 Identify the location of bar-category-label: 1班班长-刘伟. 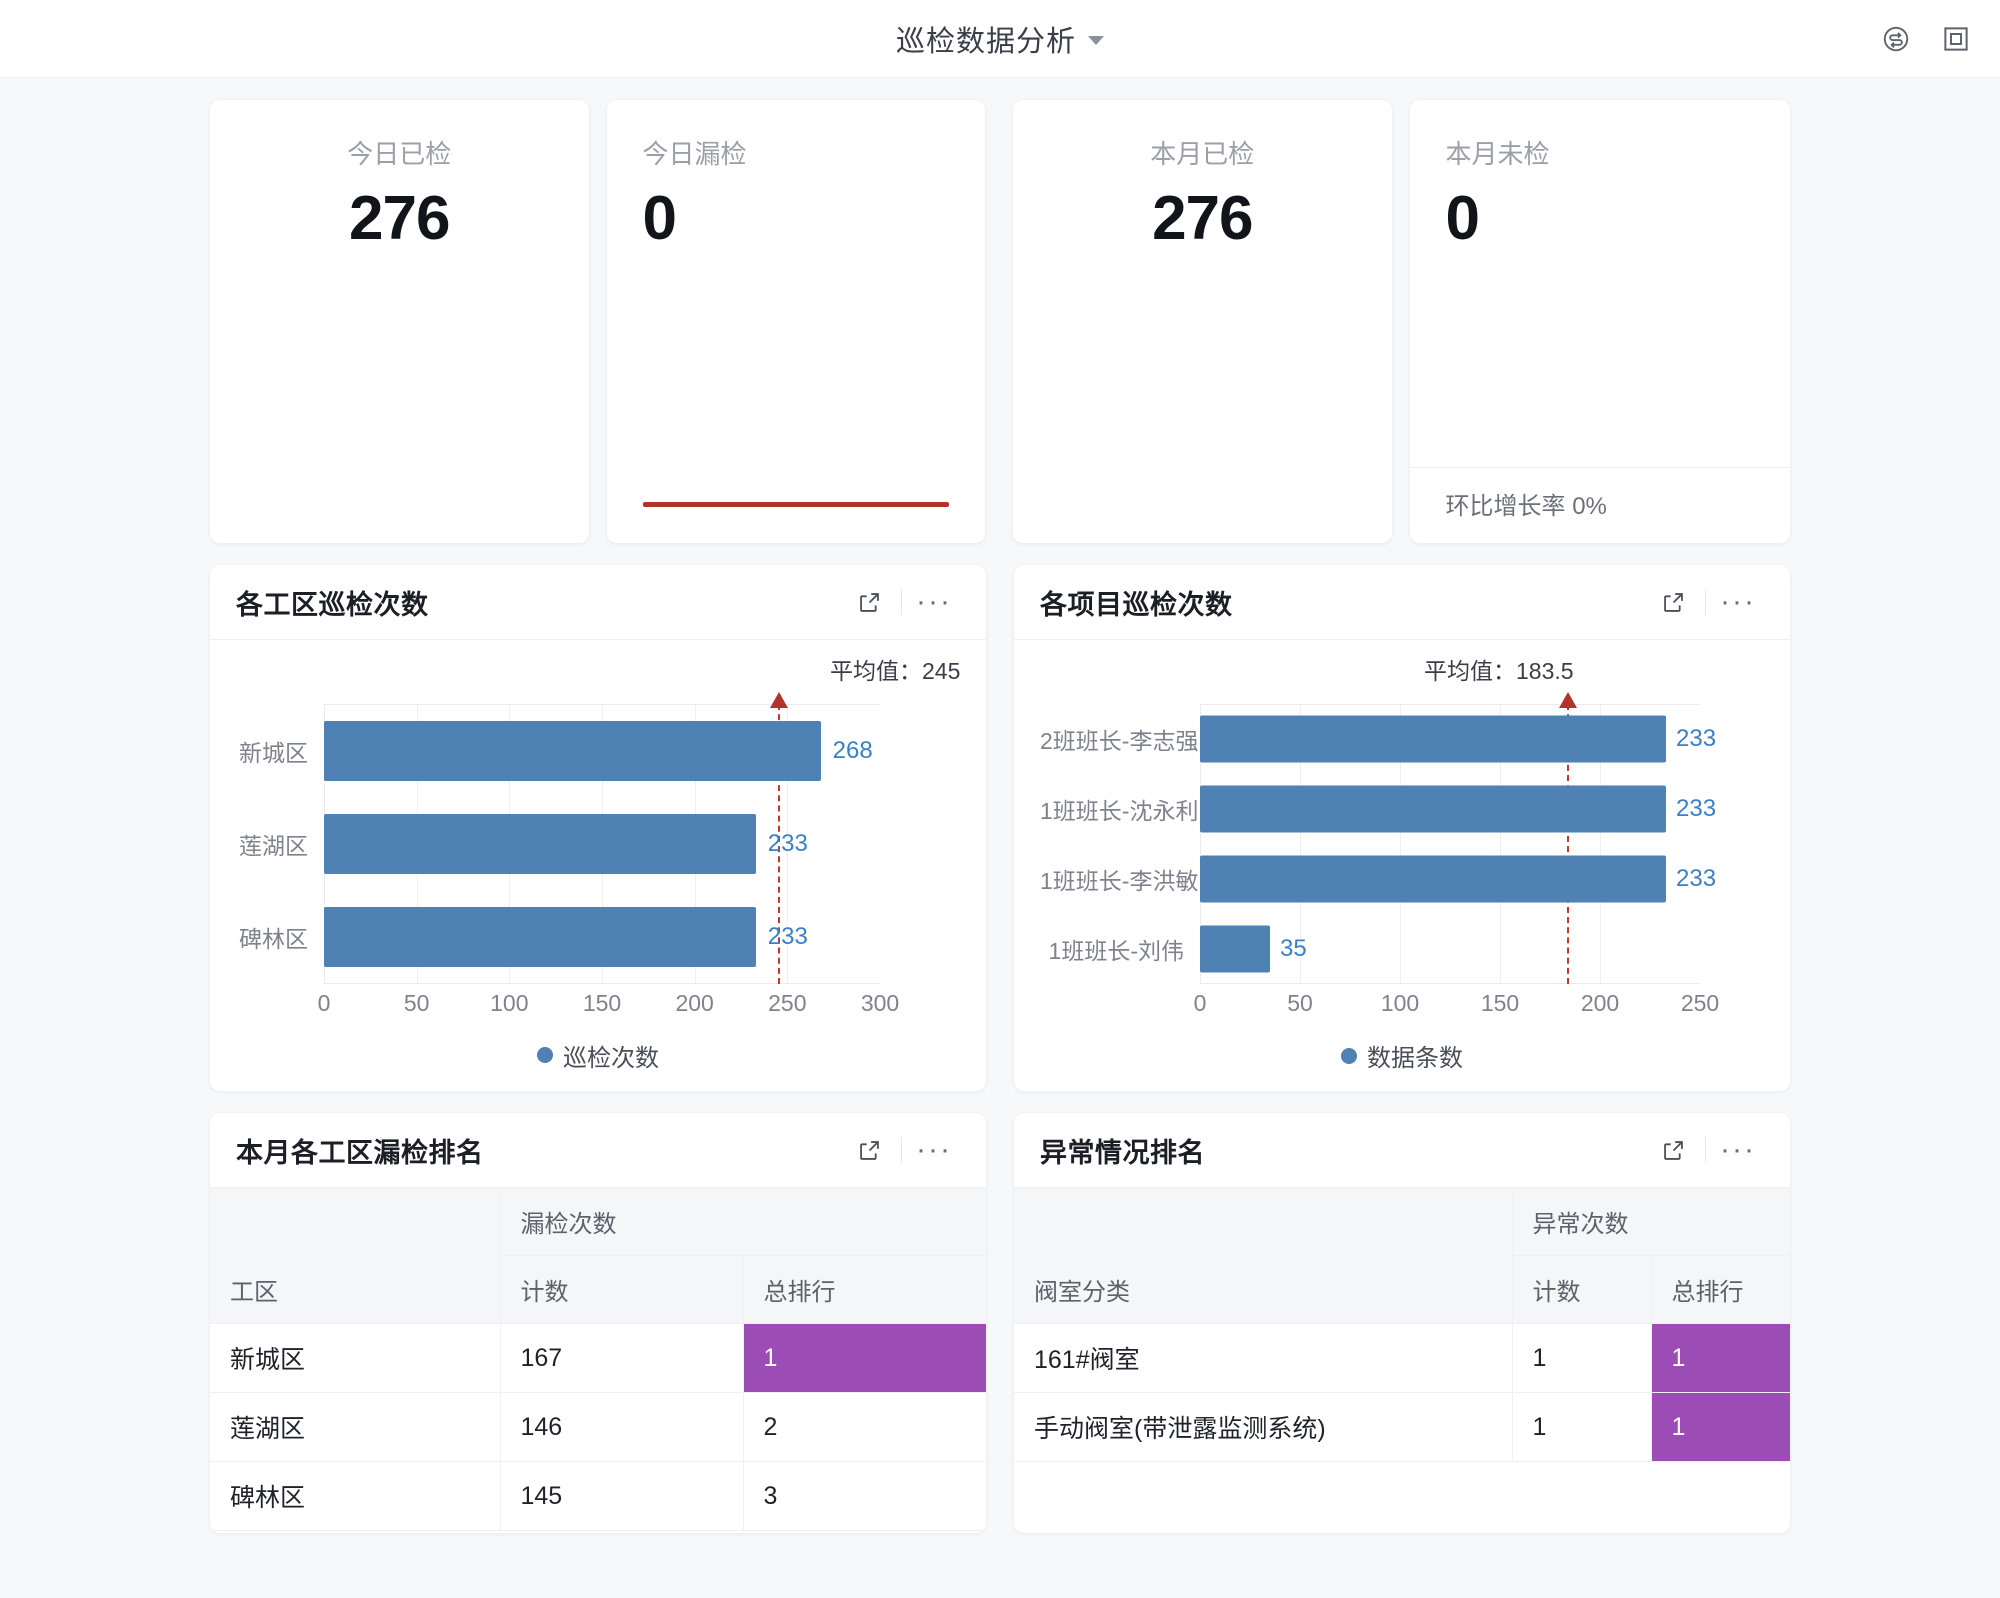
(1116, 951).